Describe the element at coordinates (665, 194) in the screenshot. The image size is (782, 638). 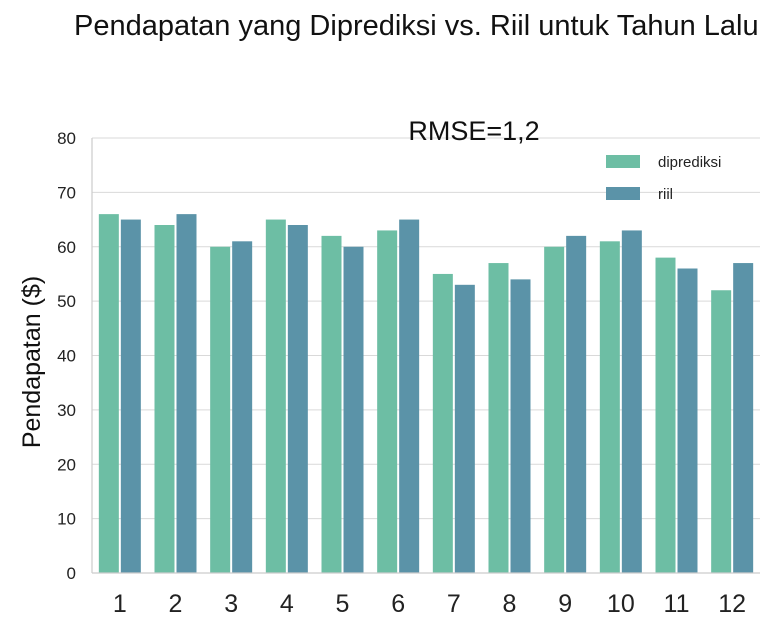
I see `legend-label-riil: riil` at that location.